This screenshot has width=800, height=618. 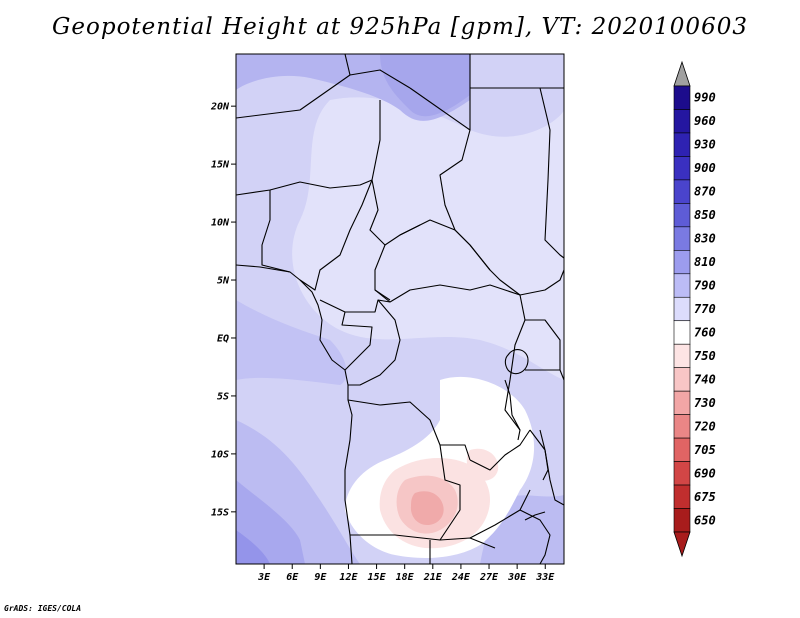 What do you see at coordinates (541, 282) in the screenshot?
I see `border-sudan-ethiopia` at bounding box center [541, 282].